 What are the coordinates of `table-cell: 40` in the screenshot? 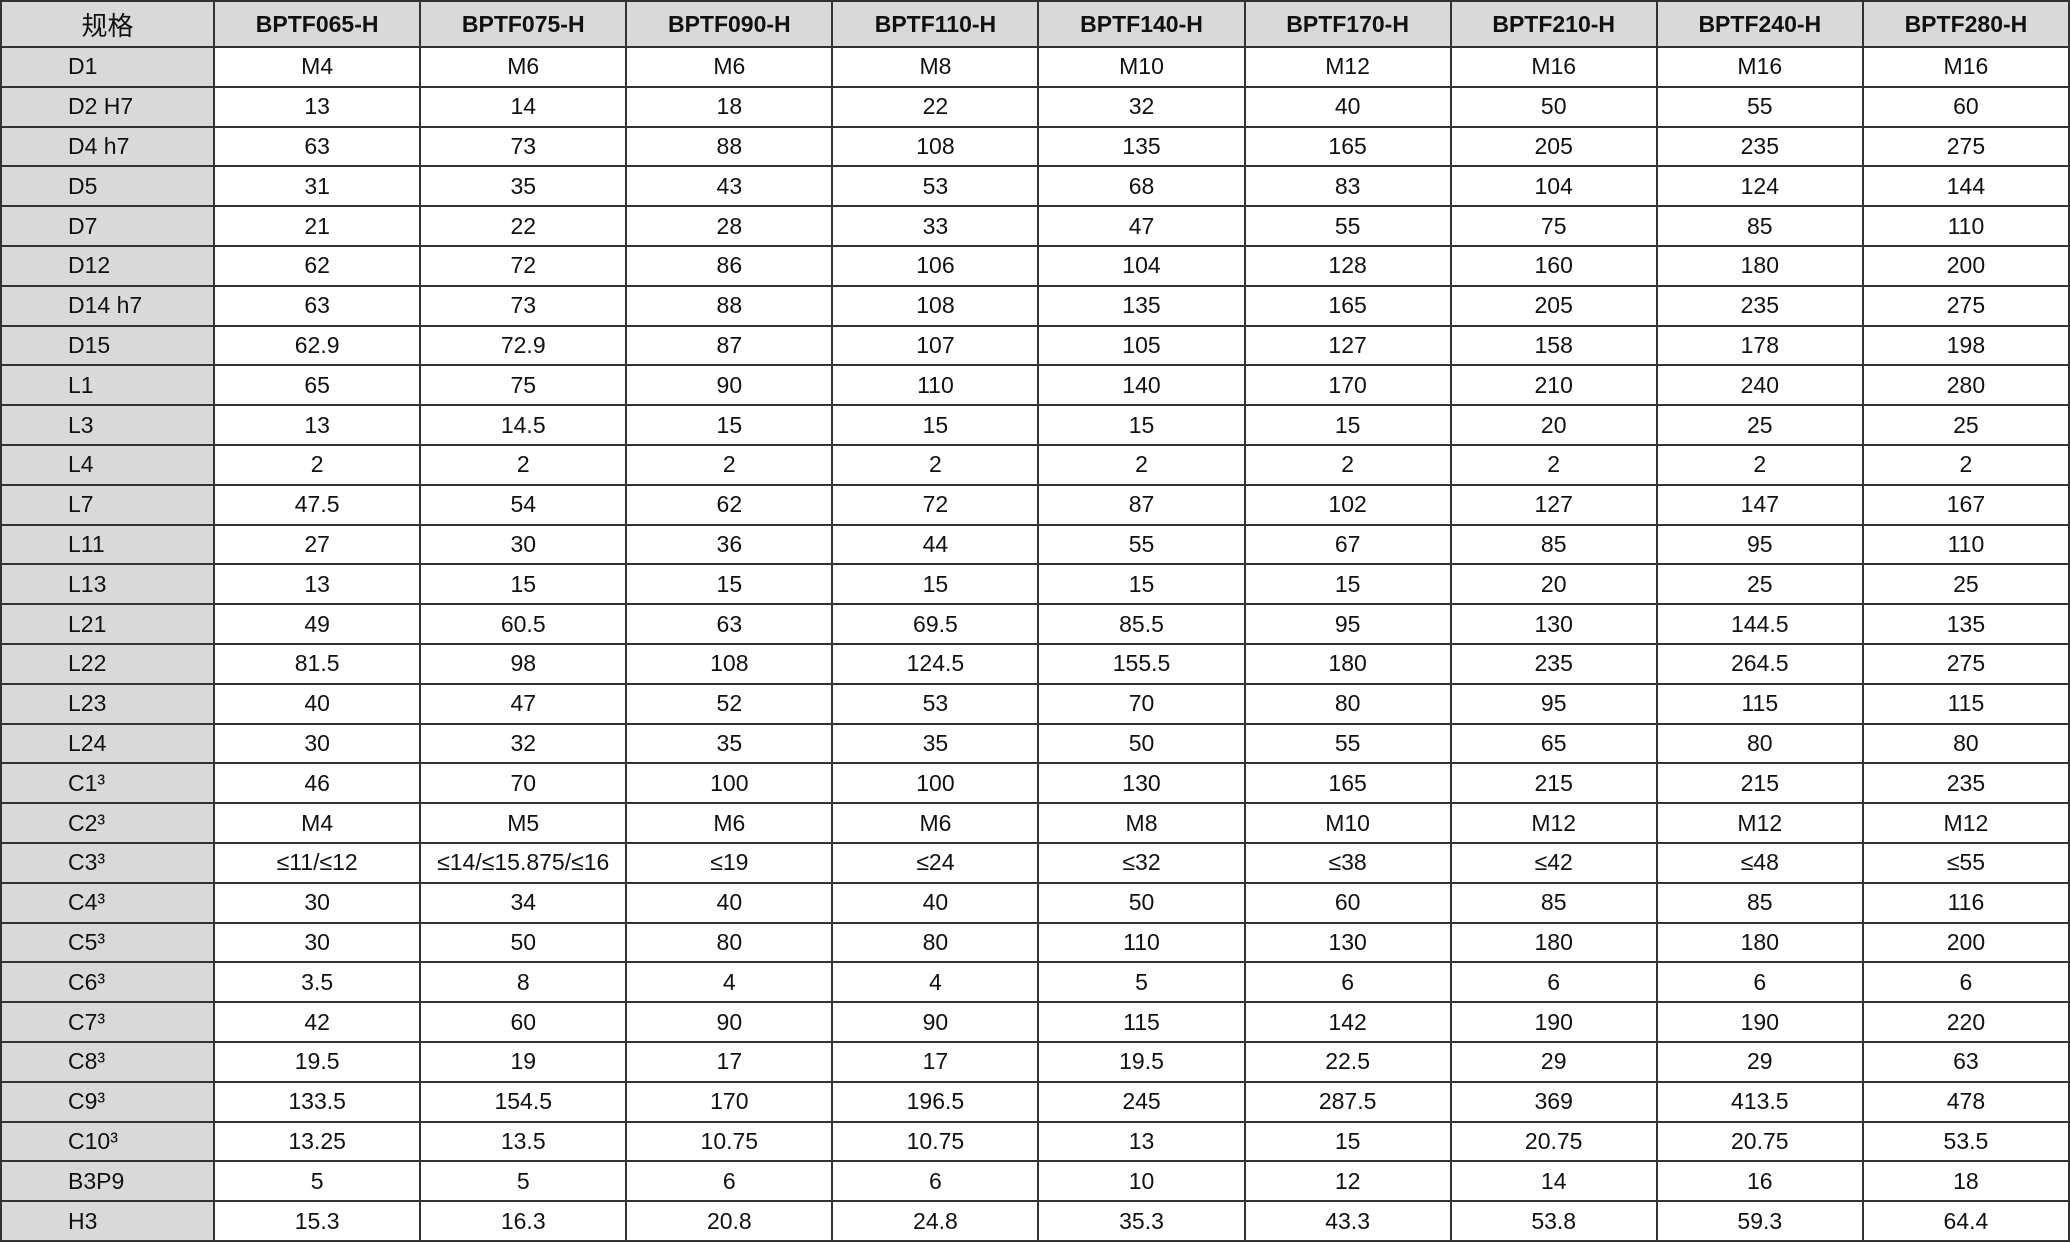 It's located at (317, 703).